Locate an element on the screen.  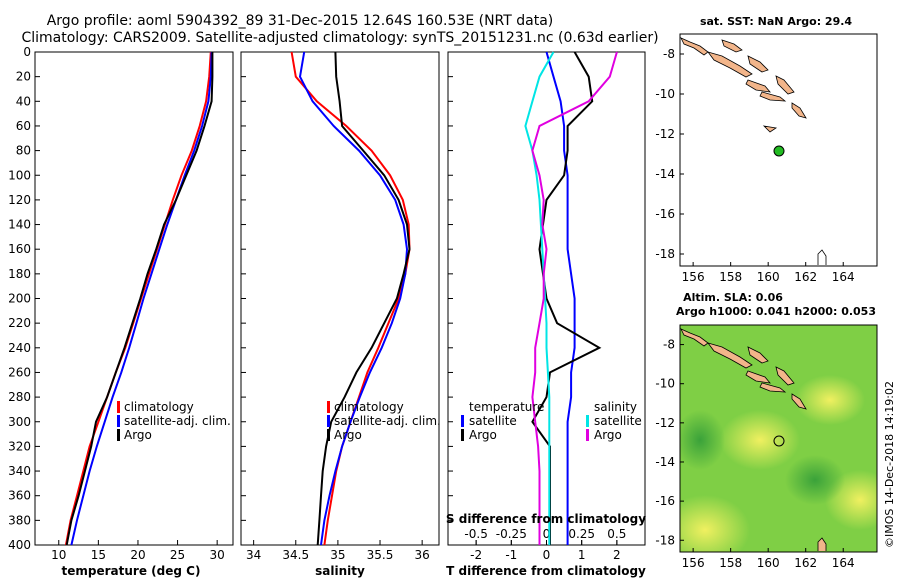
temperature-lines is located at coordinates (139, 298).